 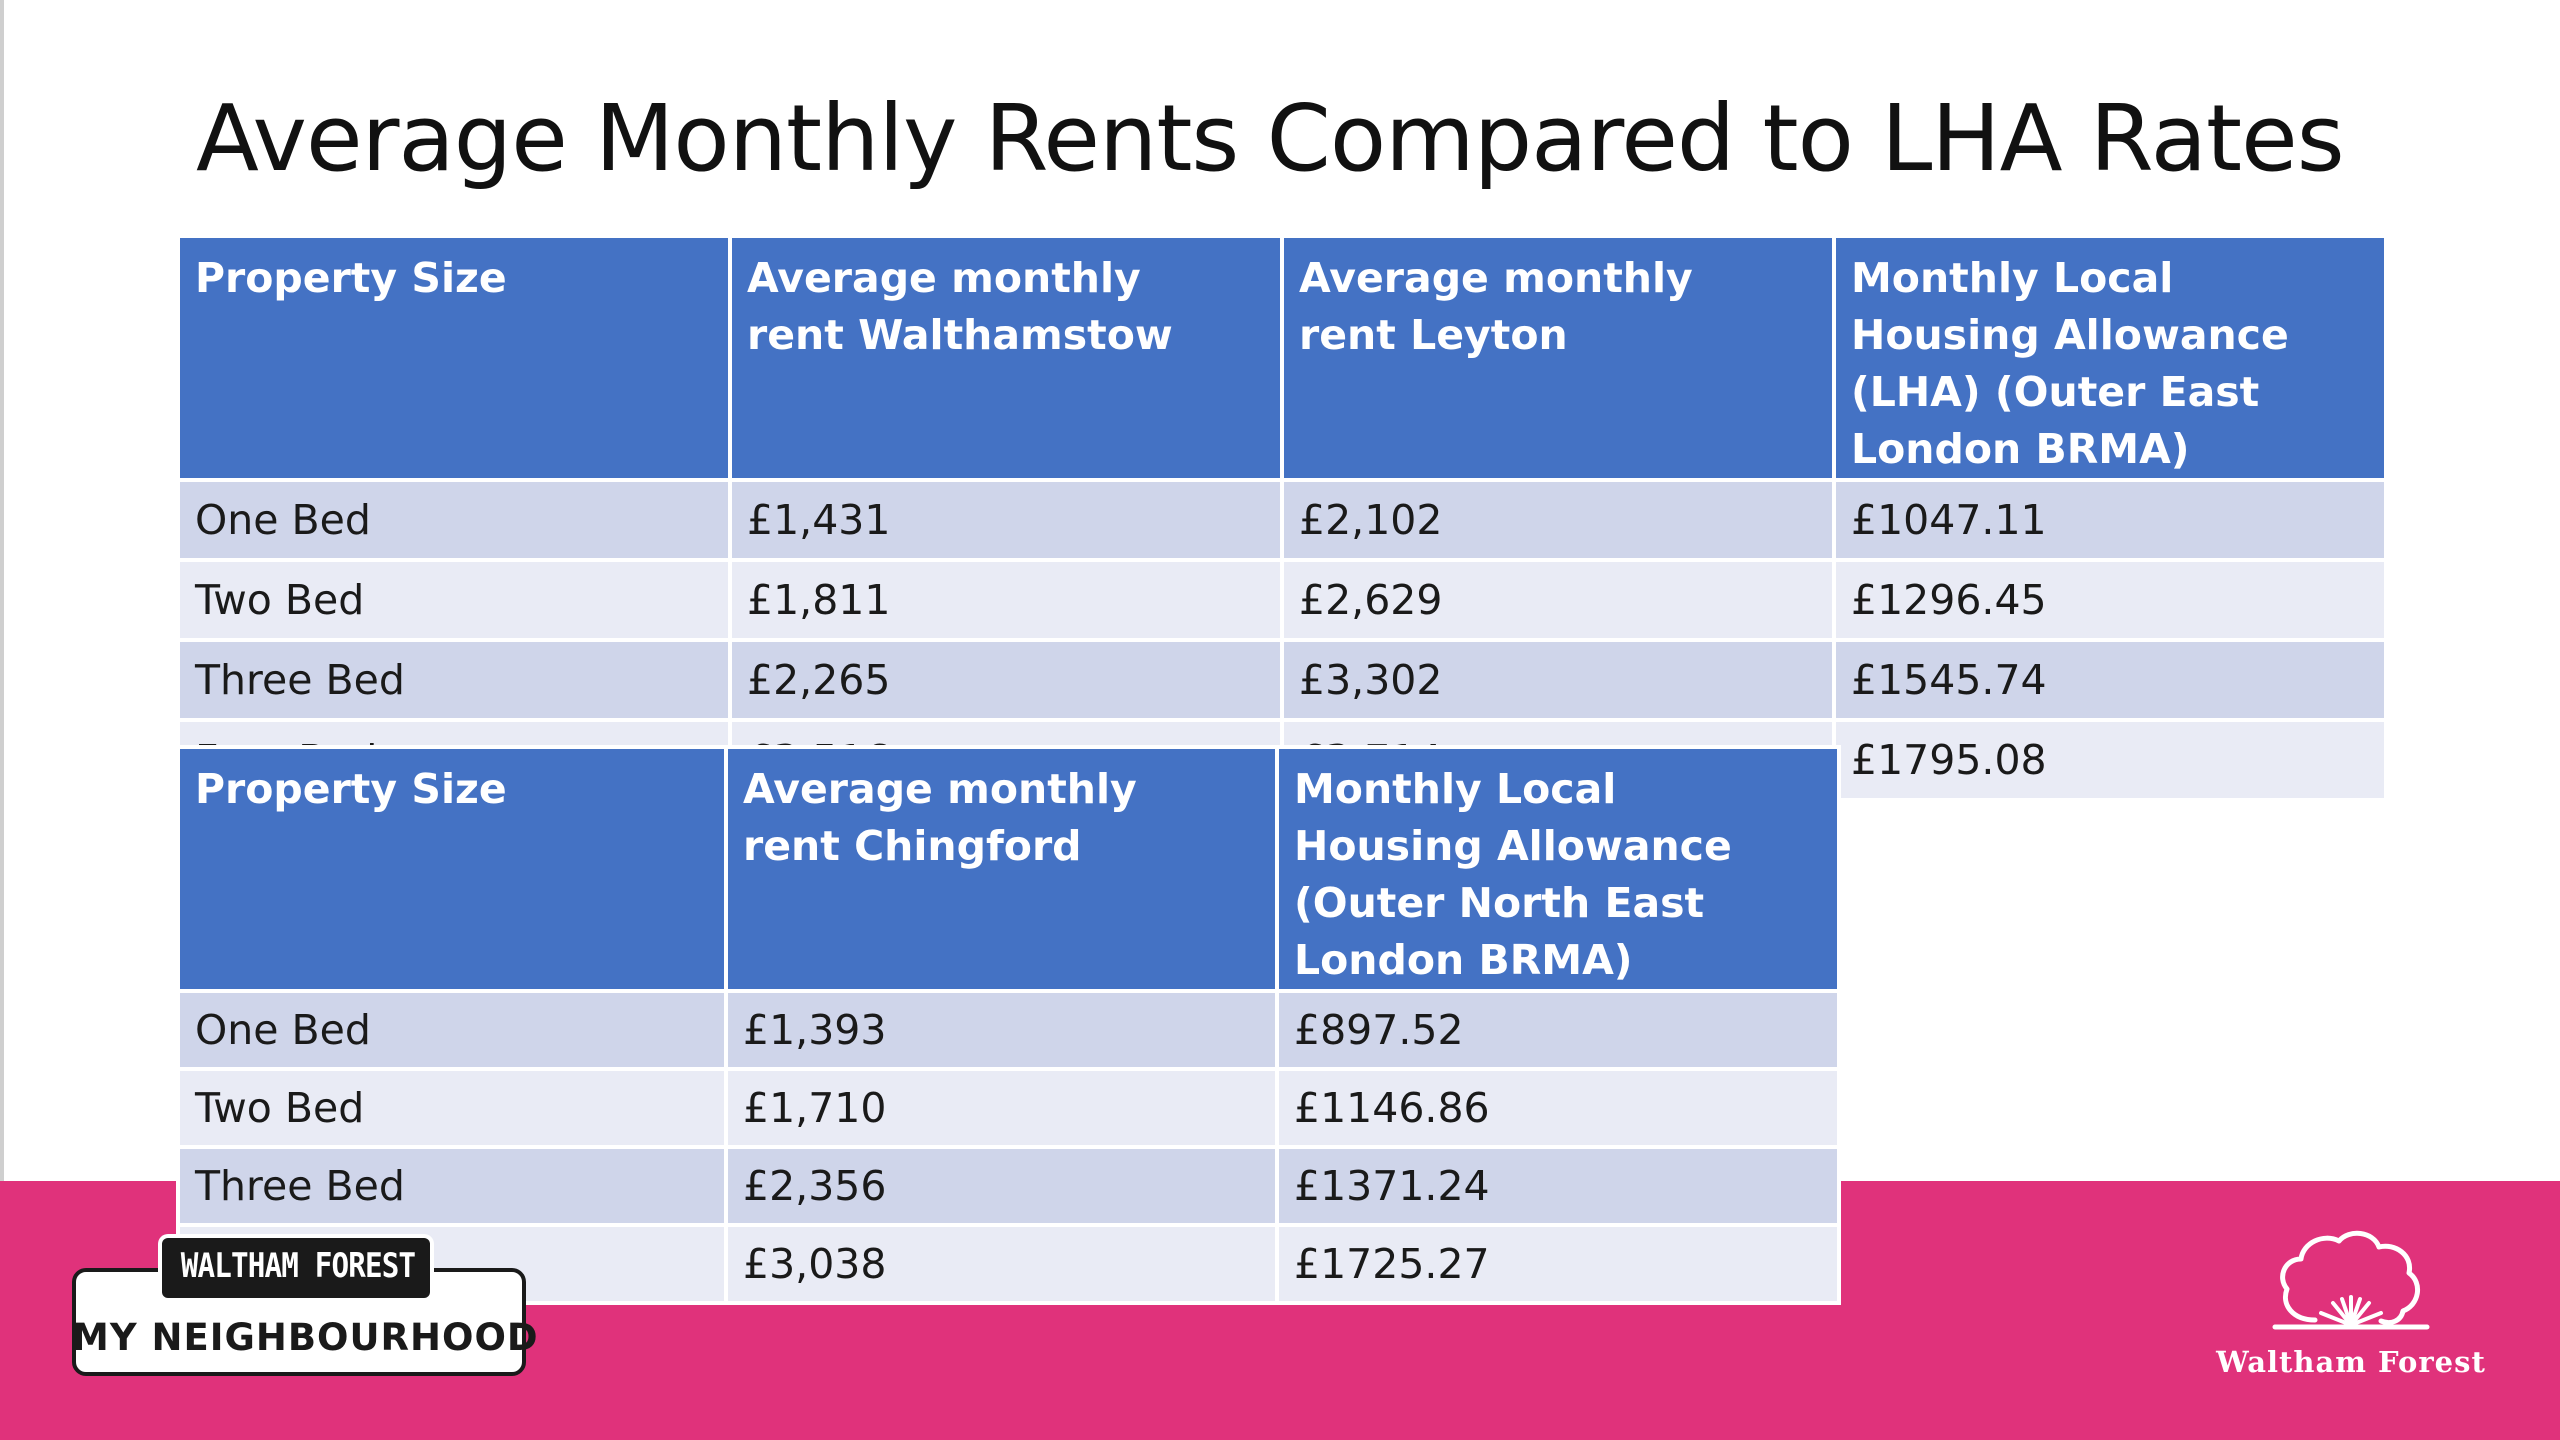 What do you see at coordinates (1558, 1264) in the screenshot?
I see `cell-lha: £1725.27` at bounding box center [1558, 1264].